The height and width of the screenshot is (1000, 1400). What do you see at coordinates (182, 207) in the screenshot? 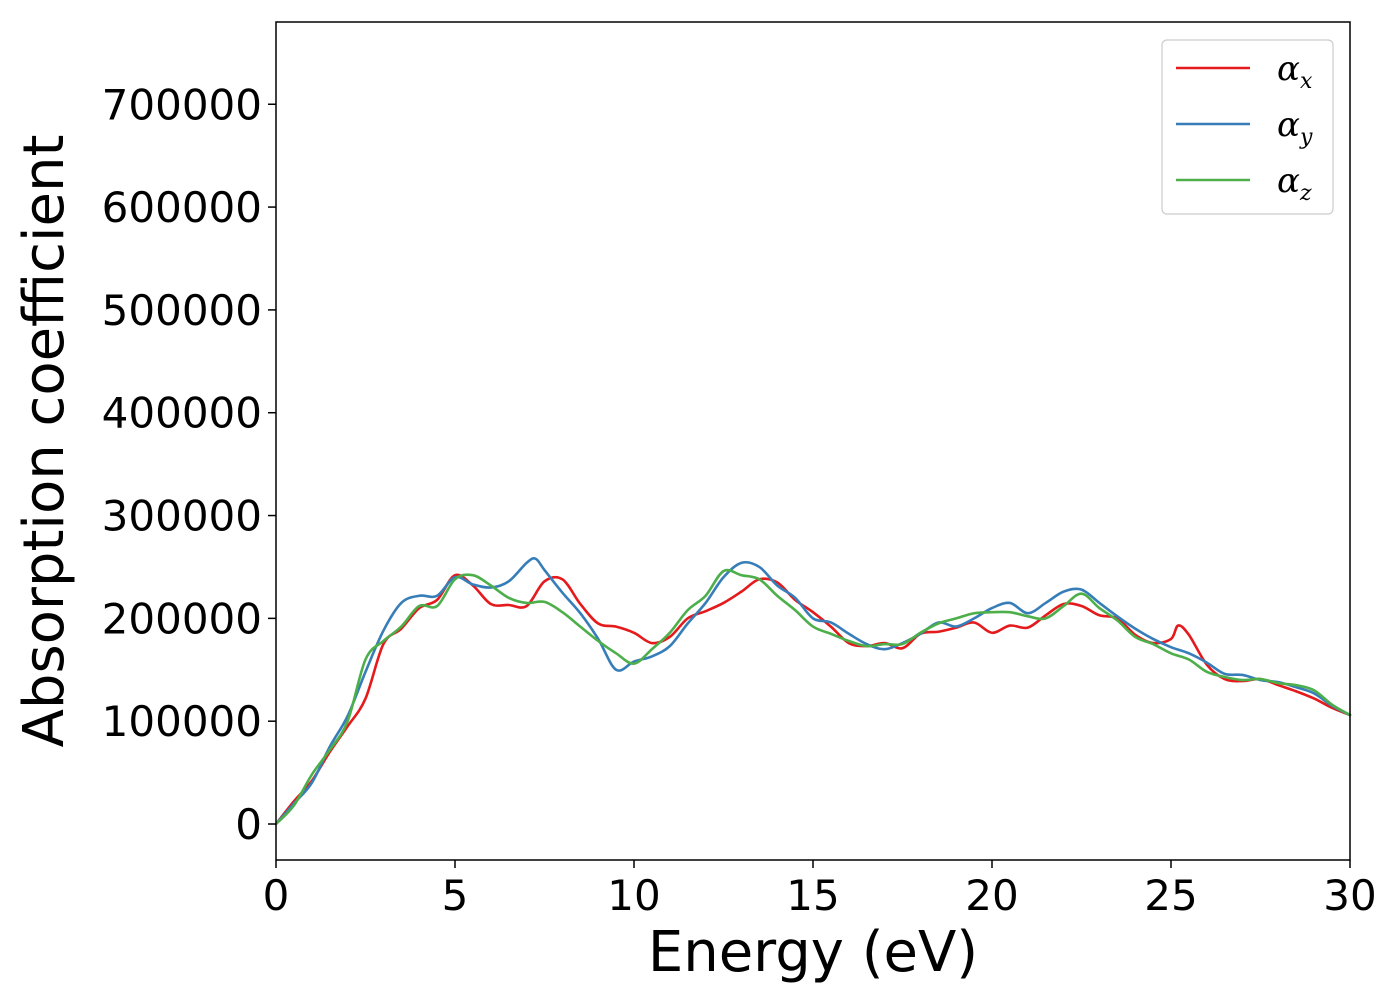
I see `y-tick-label: 600000` at bounding box center [182, 207].